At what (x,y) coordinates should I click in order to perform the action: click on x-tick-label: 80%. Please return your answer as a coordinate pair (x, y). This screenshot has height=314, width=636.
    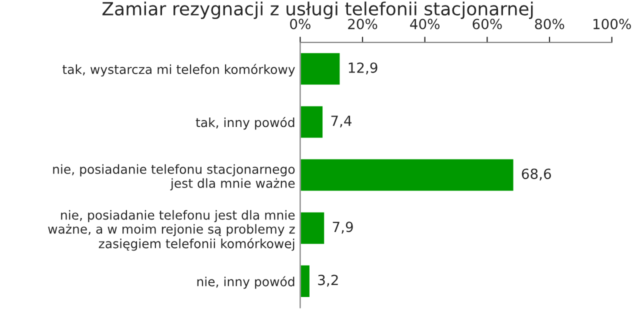
    Looking at the image, I should click on (549, 24).